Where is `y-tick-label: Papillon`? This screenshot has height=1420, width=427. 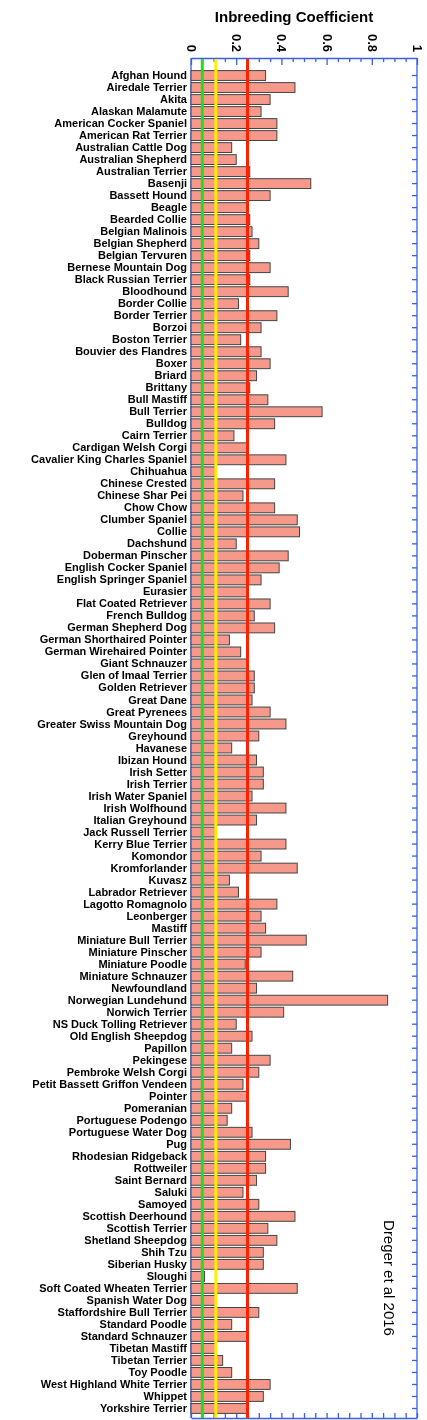 y-tick-label: Papillon is located at coordinates (166, 1047).